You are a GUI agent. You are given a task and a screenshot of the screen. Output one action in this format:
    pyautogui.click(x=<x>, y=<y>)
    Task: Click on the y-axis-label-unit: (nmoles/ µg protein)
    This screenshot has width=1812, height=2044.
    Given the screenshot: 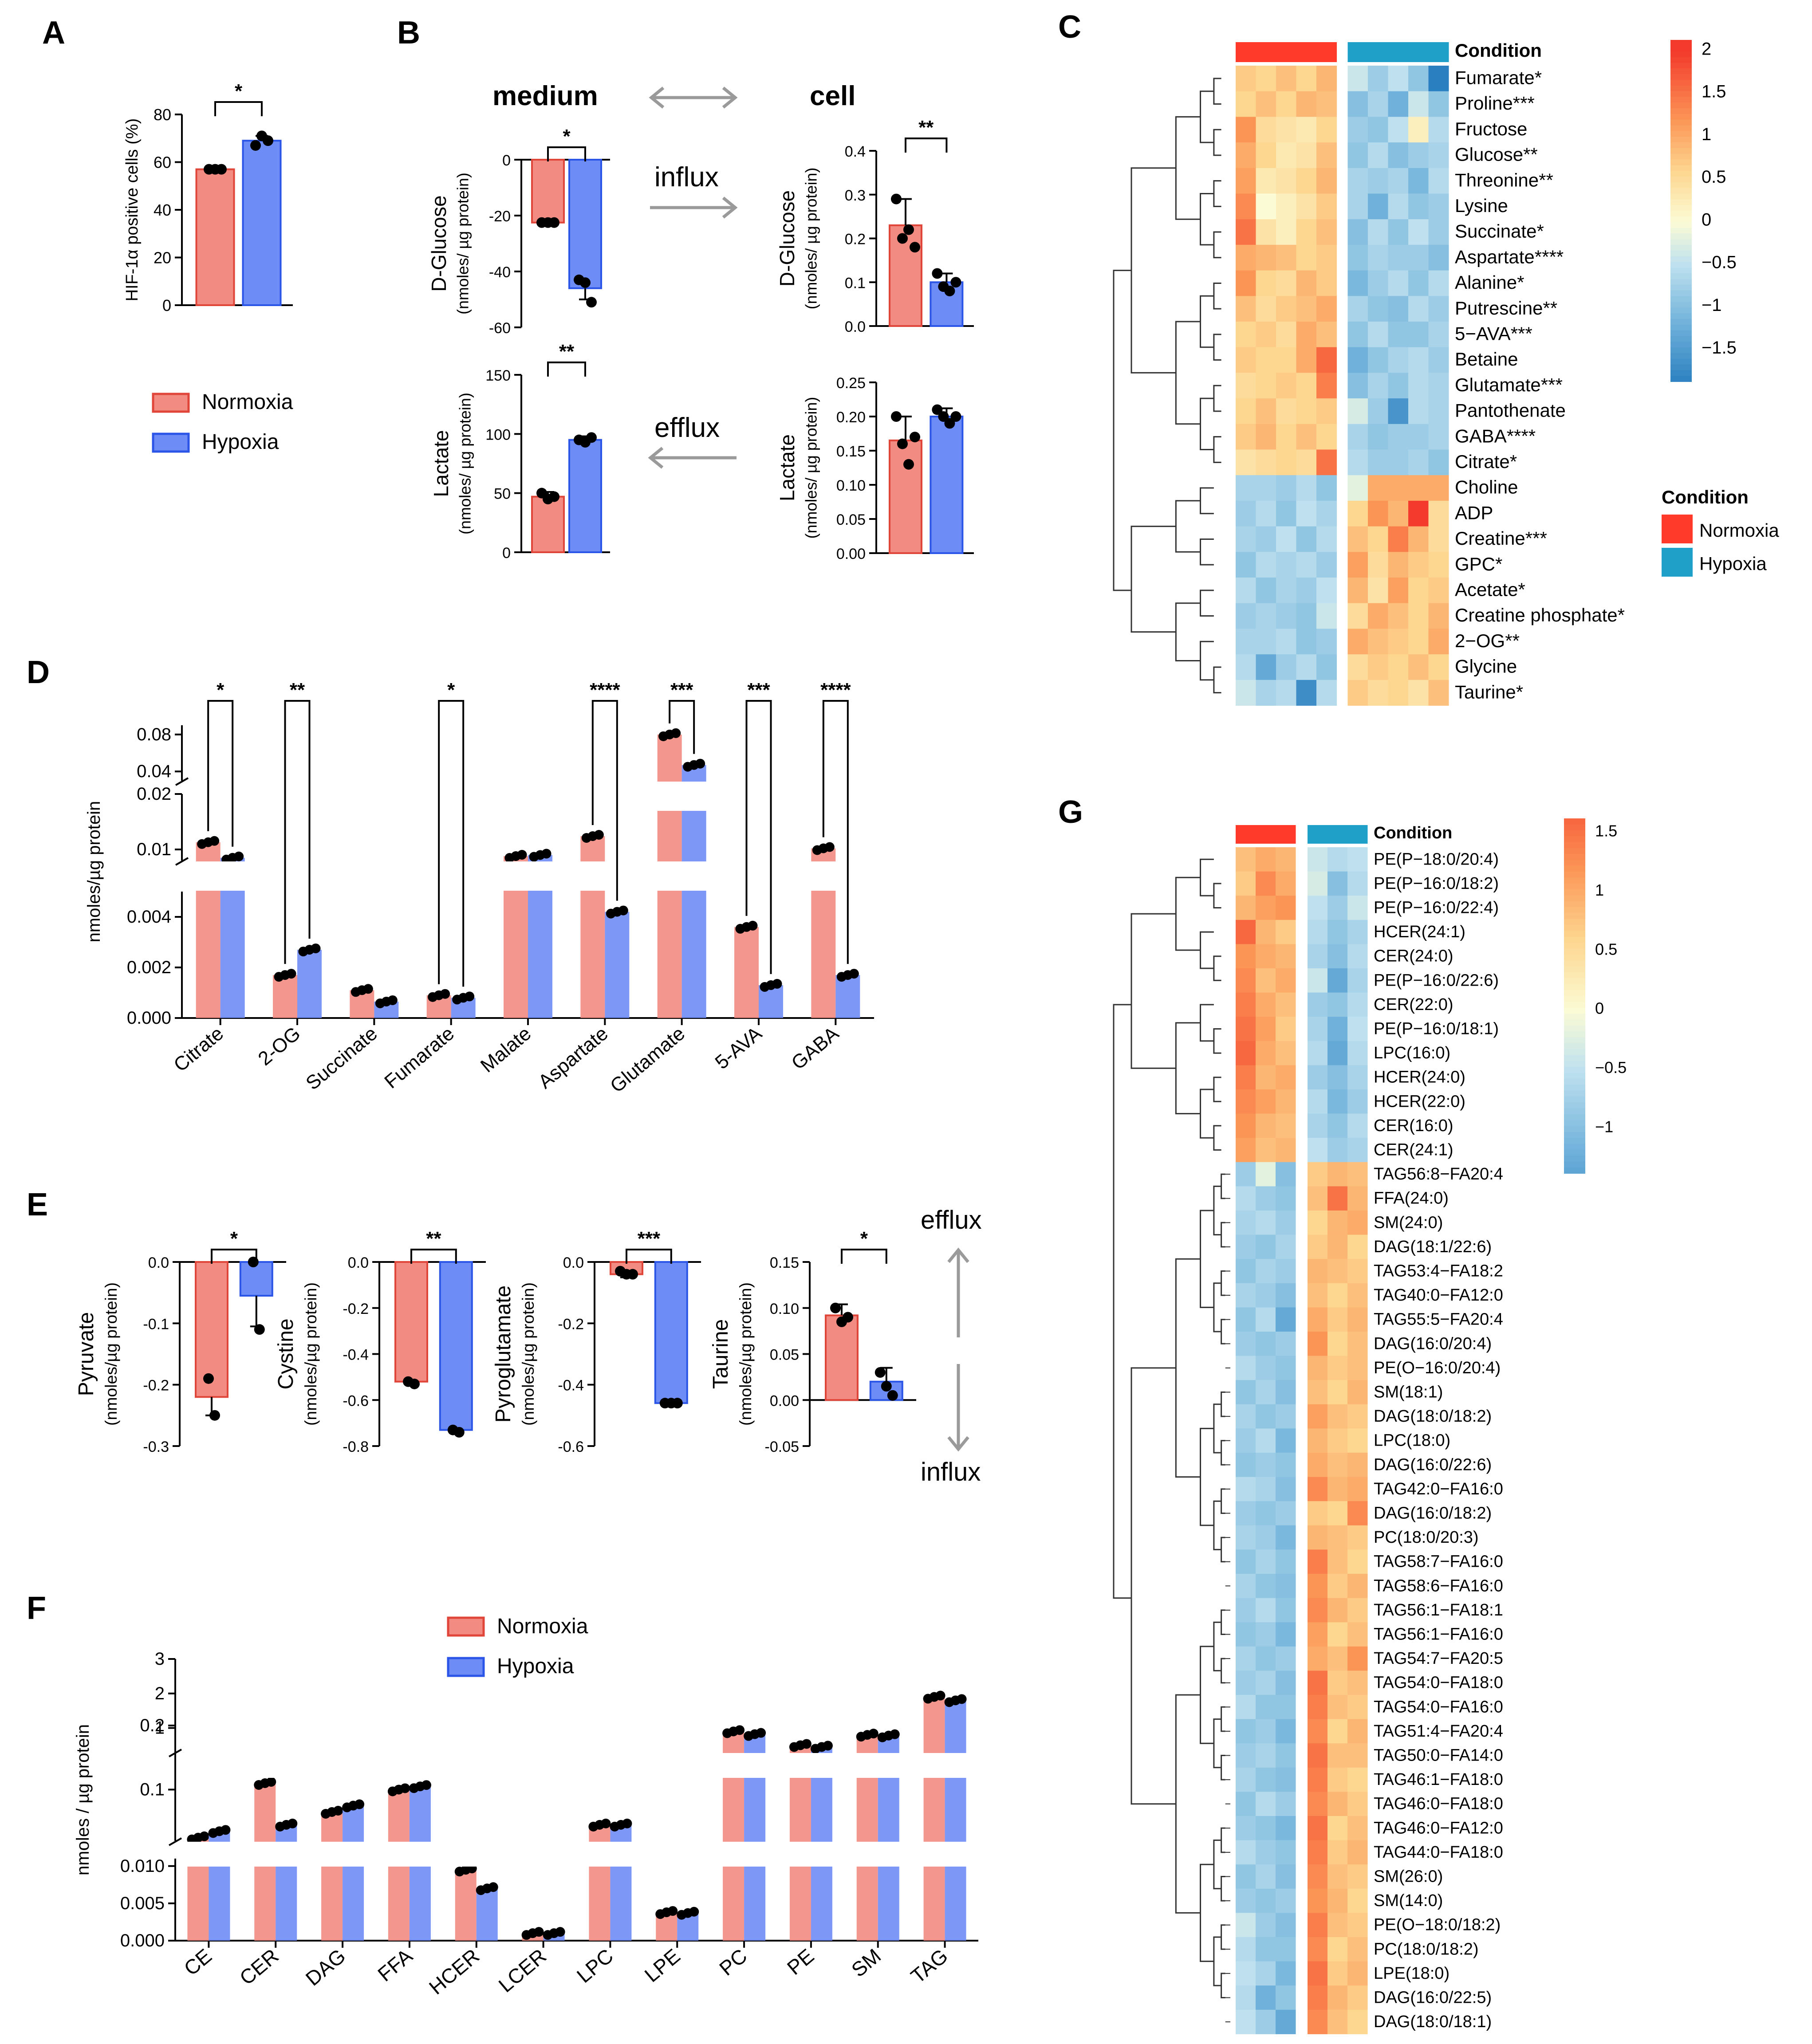 What is the action you would take?
    pyautogui.click(x=465, y=464)
    